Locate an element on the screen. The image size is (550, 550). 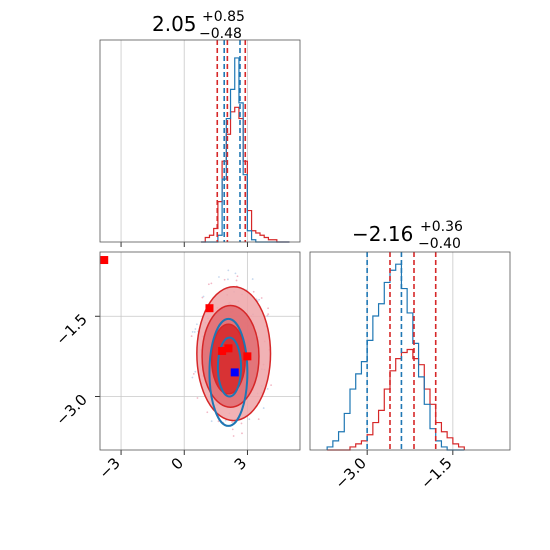
title-param-2: −2.16 +0.36 −0.40 is located at coordinates (407, 235).